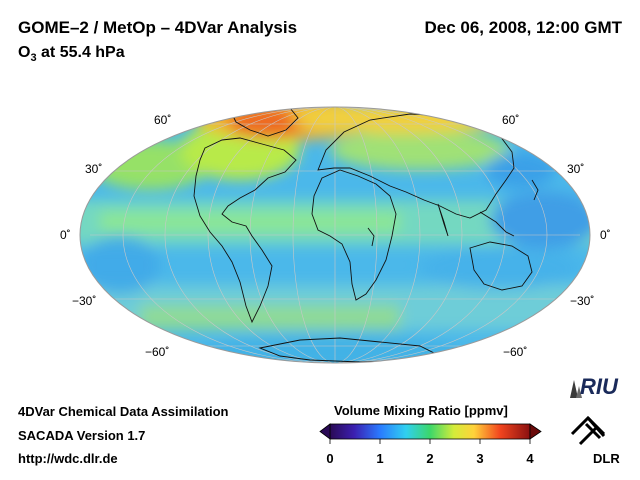 This screenshot has width=640, height=480. I want to click on lat-label-eq-left: 0˚, so click(65, 235).